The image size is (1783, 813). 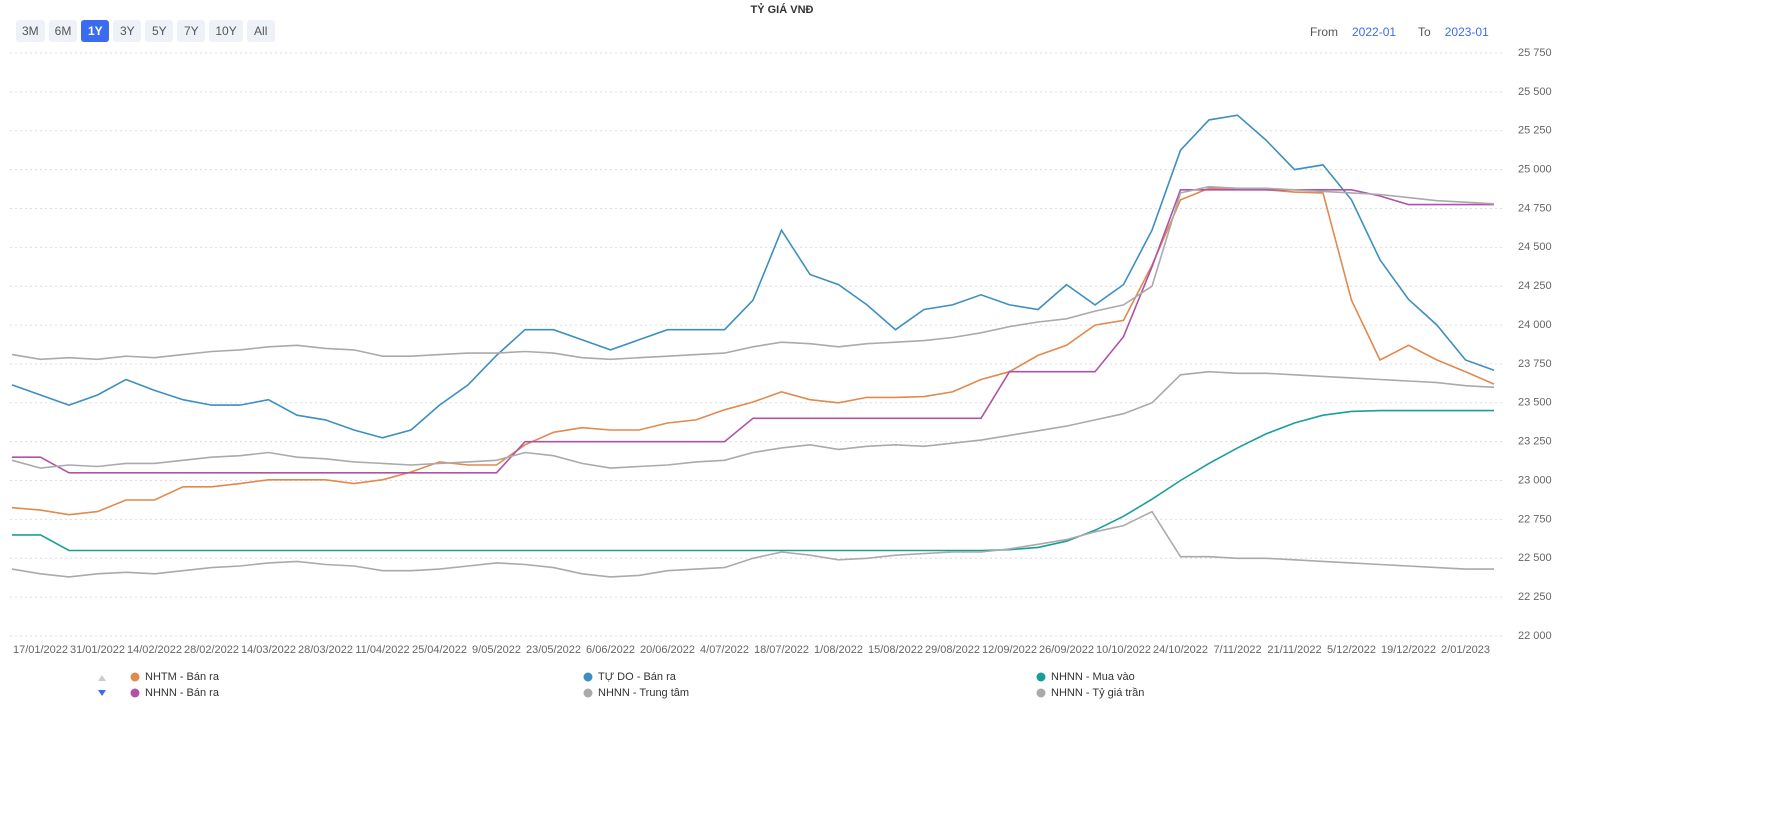 What do you see at coordinates (1237, 650) in the screenshot?
I see `x-tick-label: 7/11/2022` at bounding box center [1237, 650].